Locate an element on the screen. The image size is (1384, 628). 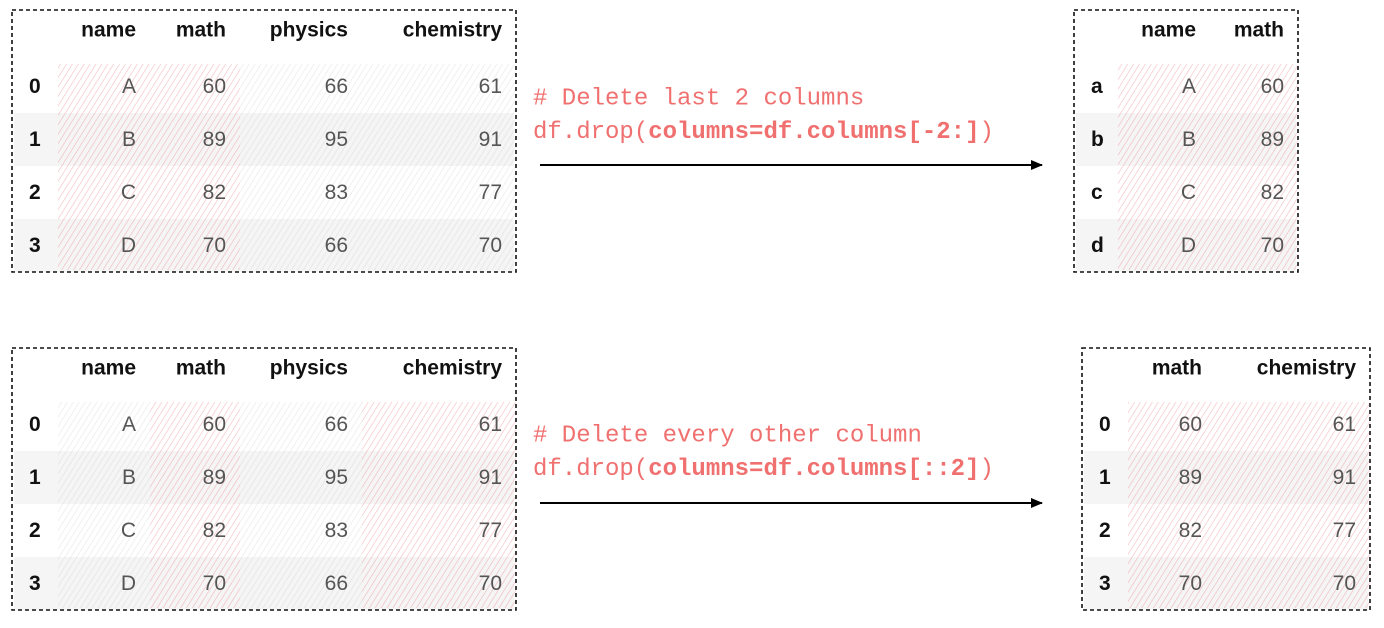
code-line: df.drop(columns=df.columns[-2:]) is located at coordinates (763, 132).